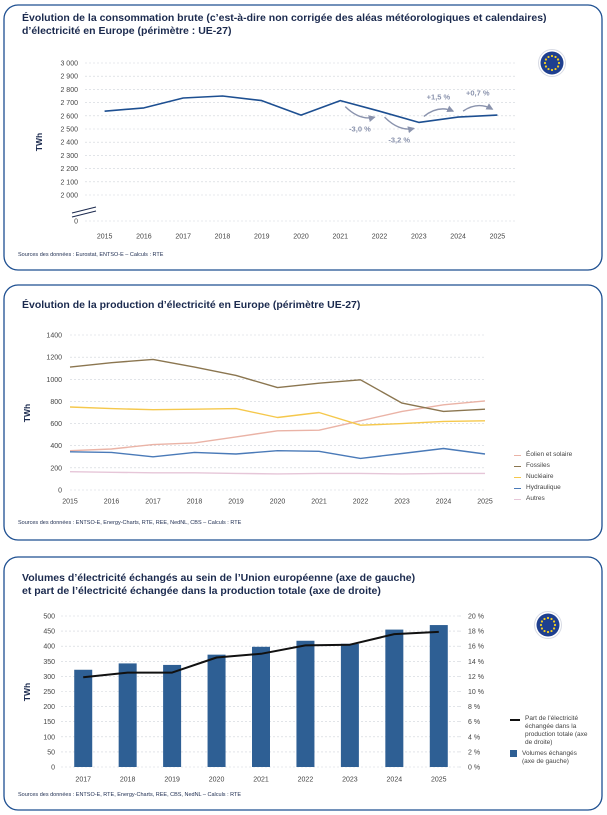 The image size is (607, 815). What do you see at coordinates (105, 237) in the screenshot?
I see `x-tick-label: 2015` at bounding box center [105, 237].